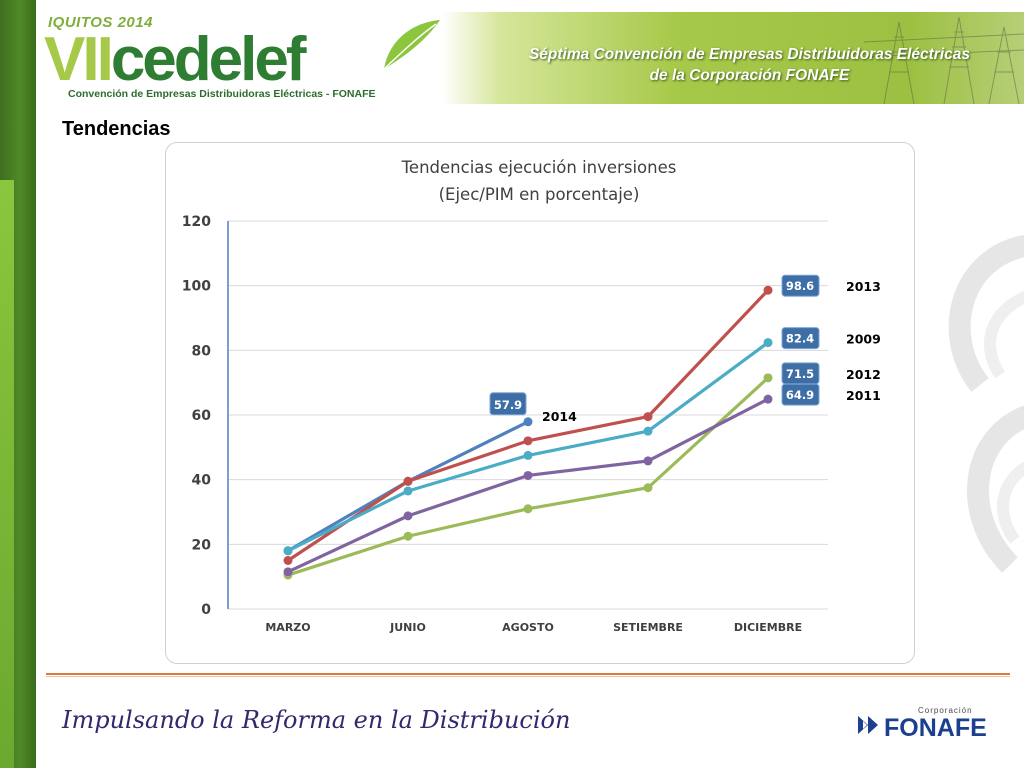 This screenshot has height=768, width=1024. I want to click on power-towers-icon, so click(944, 60).